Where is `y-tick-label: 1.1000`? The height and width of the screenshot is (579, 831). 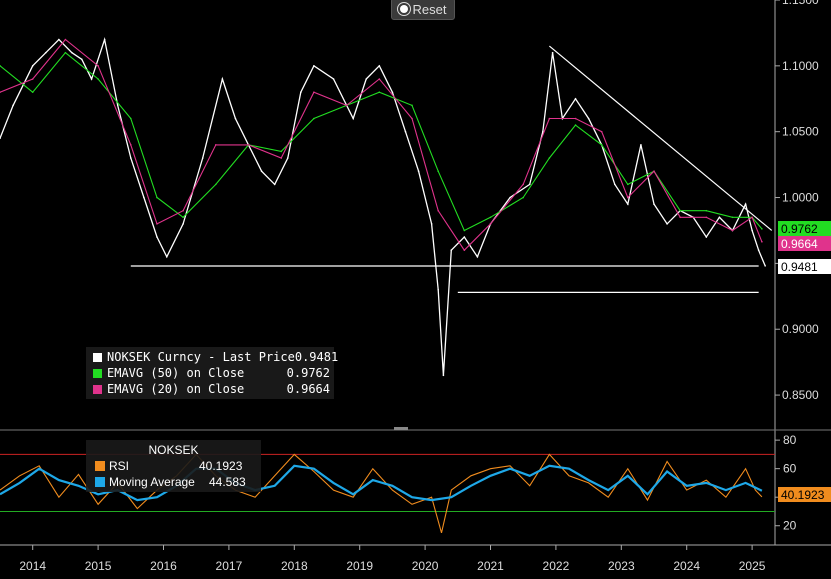 y-tick-label: 1.1000 is located at coordinates (800, 66).